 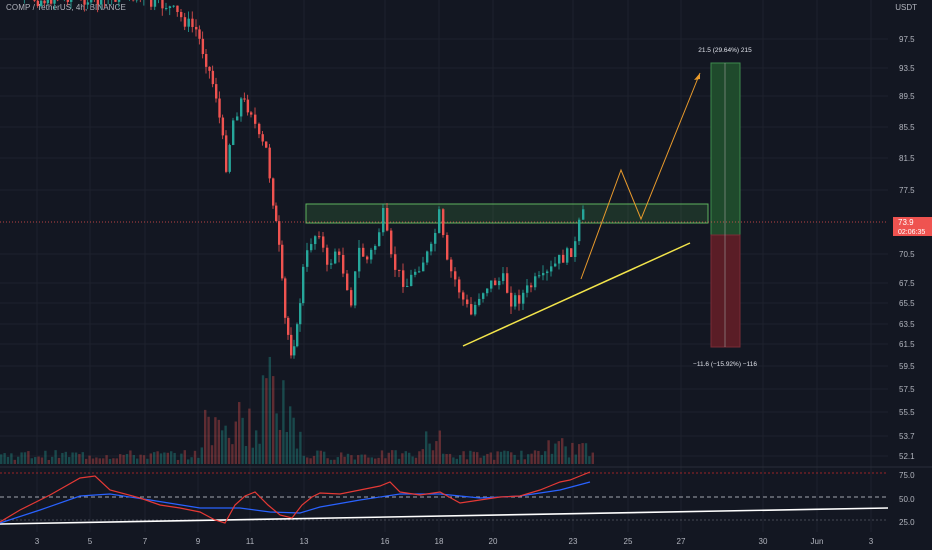 I want to click on price-tick: 59.5, so click(x=907, y=366).